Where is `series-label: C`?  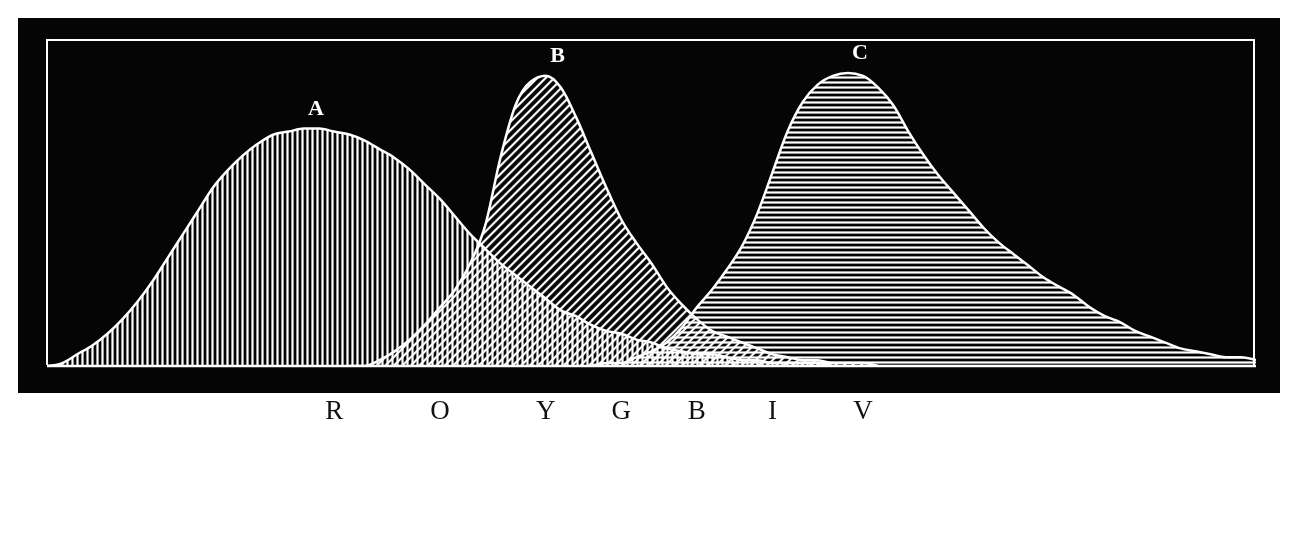 series-label: C is located at coordinates (860, 51).